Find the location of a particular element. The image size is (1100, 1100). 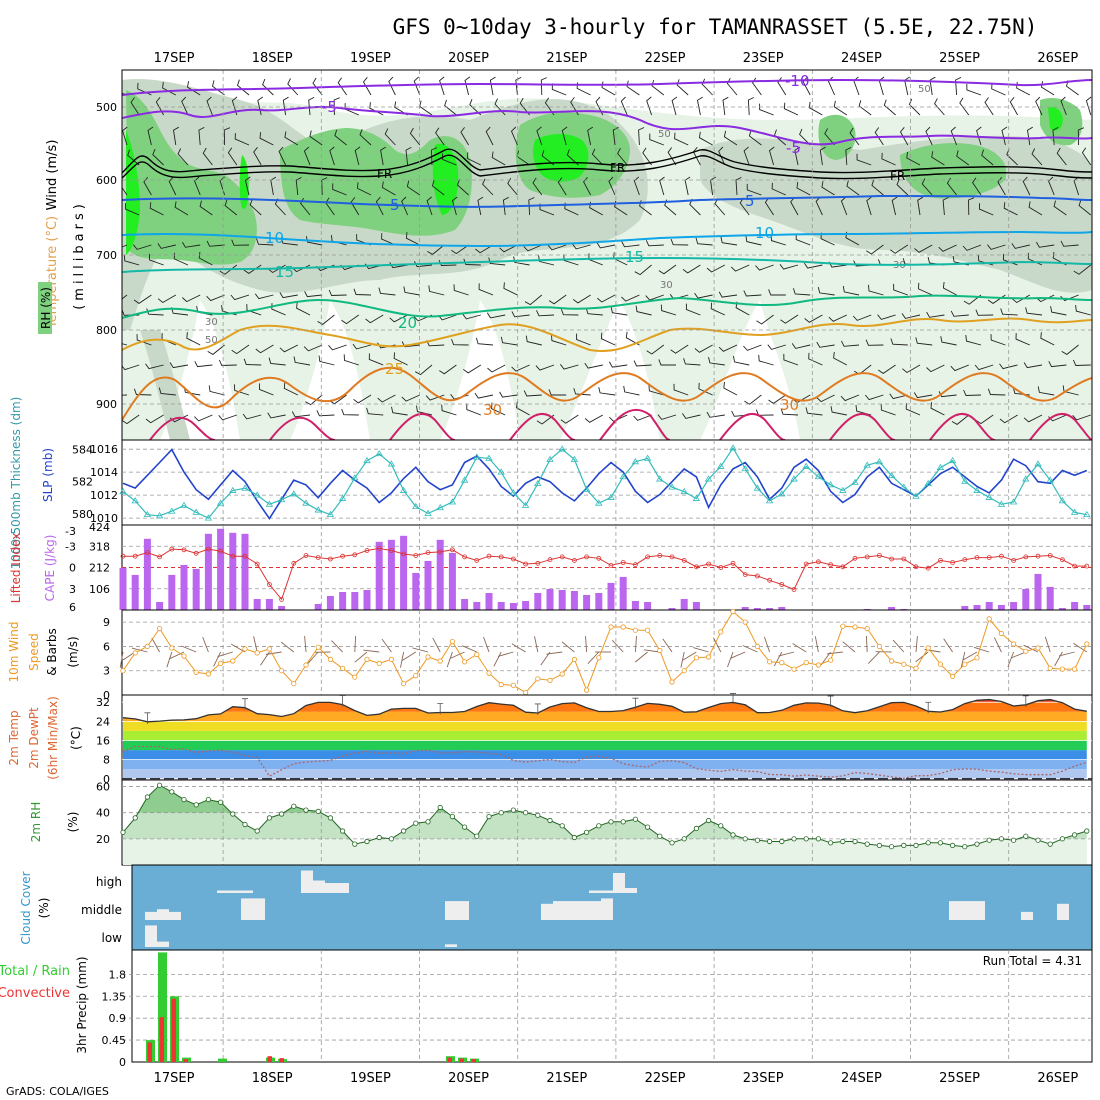

cloud-level-middle: middle is located at coordinates (101, 910).